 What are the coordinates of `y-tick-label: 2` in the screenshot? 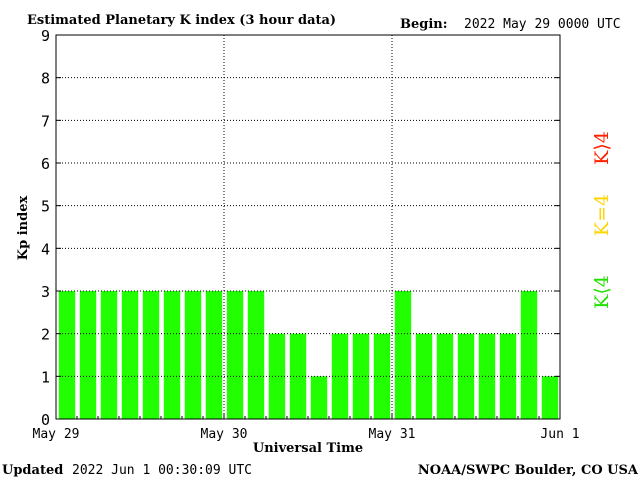 It's located at (45, 335).